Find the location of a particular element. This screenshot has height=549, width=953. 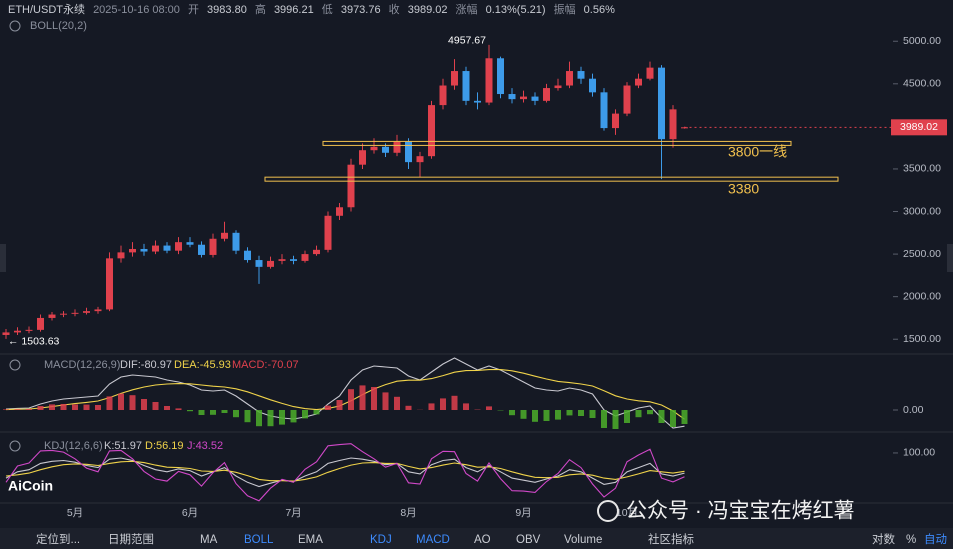

indicator-line is located at coordinates (345, 472).